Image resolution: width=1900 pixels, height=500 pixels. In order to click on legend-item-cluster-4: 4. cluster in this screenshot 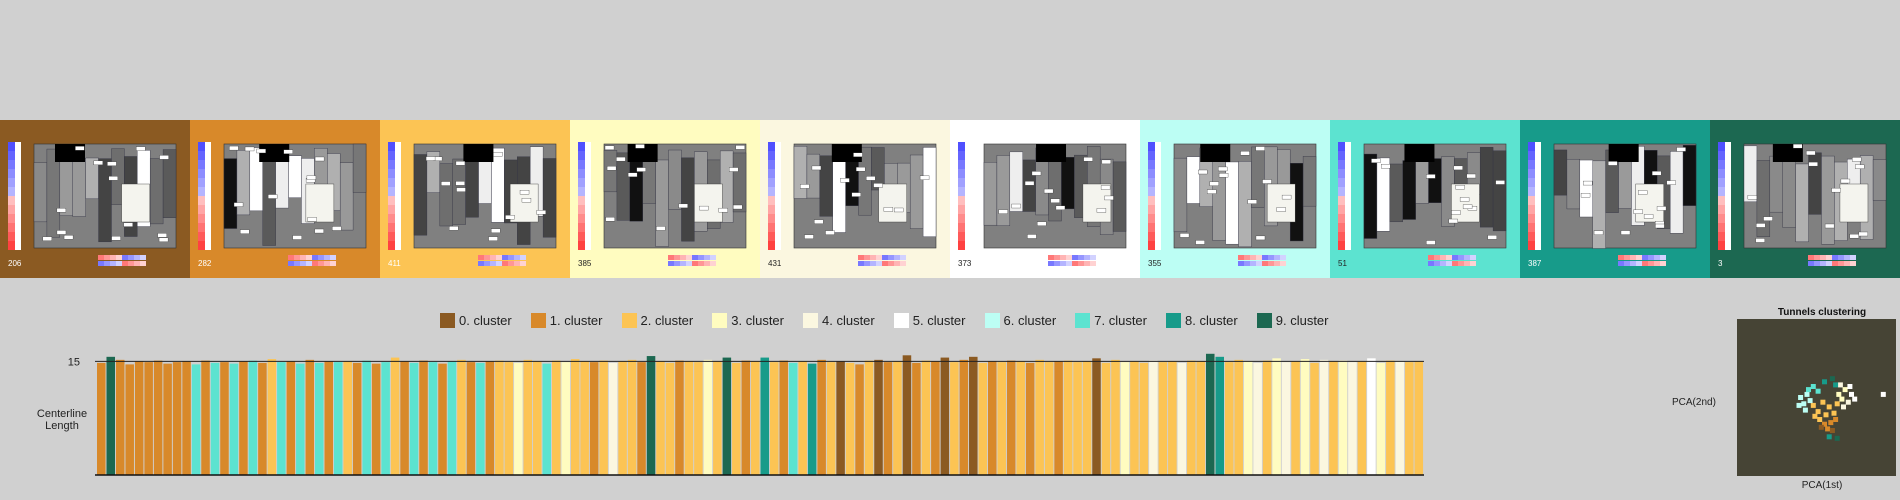, I will do `click(839, 320)`.